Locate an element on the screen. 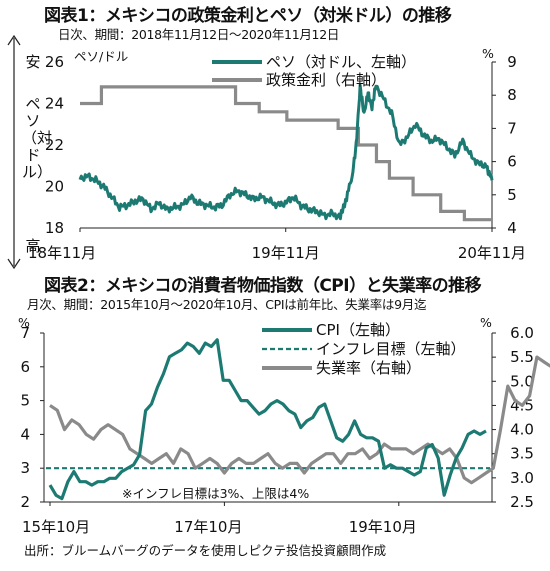 The width and height of the screenshot is (550, 571). chart1-y-left-tick-1: 20 is located at coordinates (54, 187).